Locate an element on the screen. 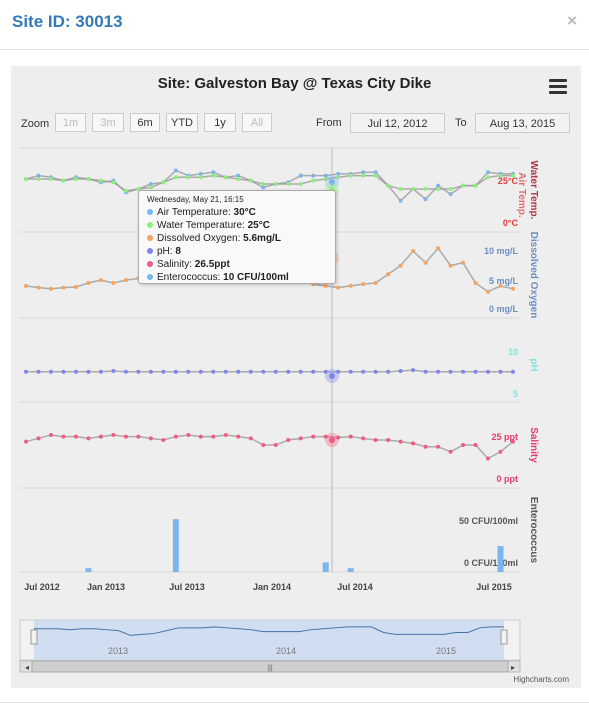 This screenshot has height=714, width=589. from-date-input: Jul 12, 2012 is located at coordinates (397, 123).